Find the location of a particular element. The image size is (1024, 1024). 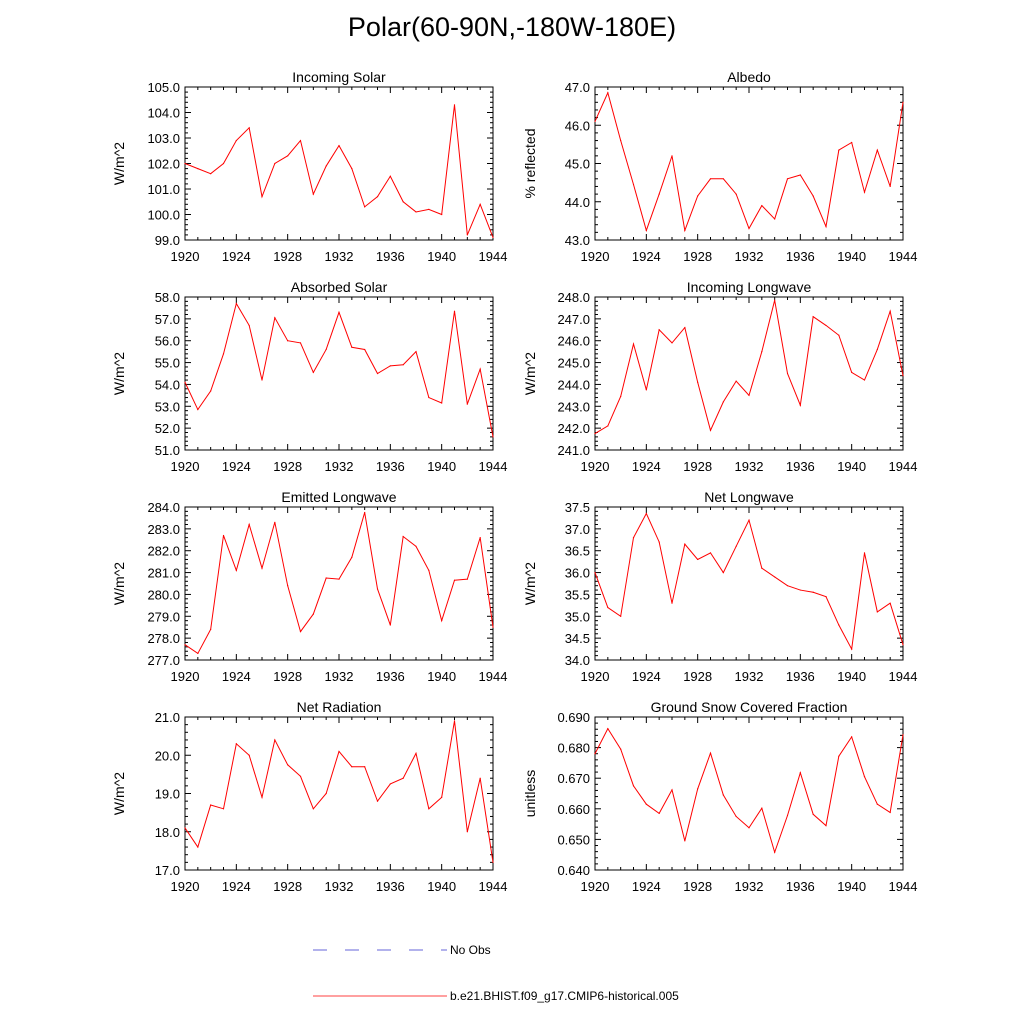

panel-title: Net Radiation is located at coordinates (339, 707).